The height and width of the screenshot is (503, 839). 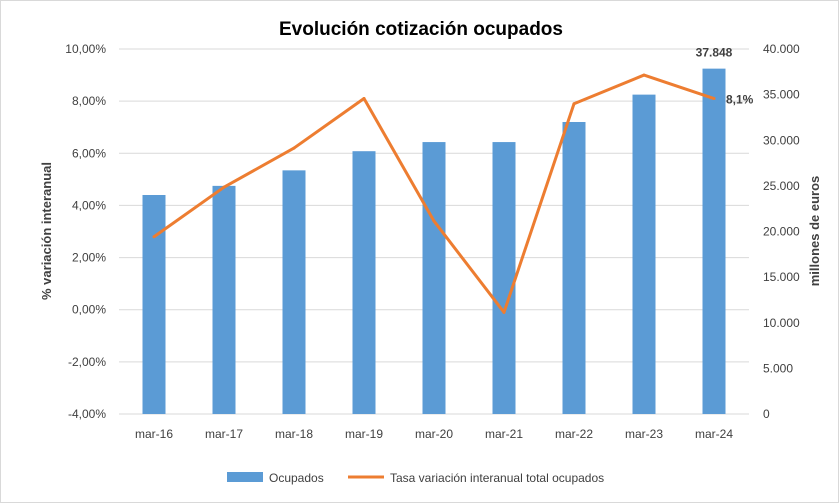 What do you see at coordinates (814, 231) in the screenshot?
I see `right-axis-label: millones de euros` at bounding box center [814, 231].